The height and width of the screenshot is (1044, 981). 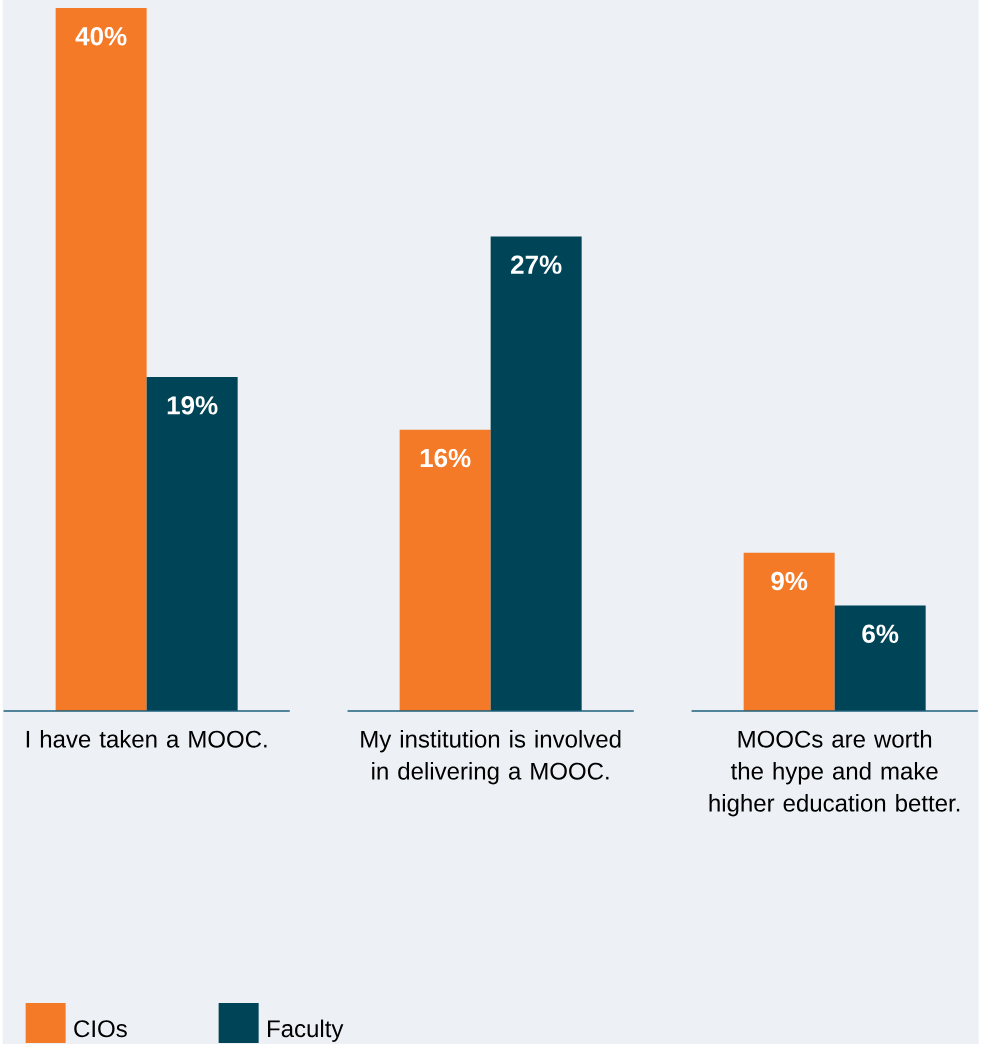 What do you see at coordinates (305, 1030) in the screenshot?
I see `legend-label: Faculty` at bounding box center [305, 1030].